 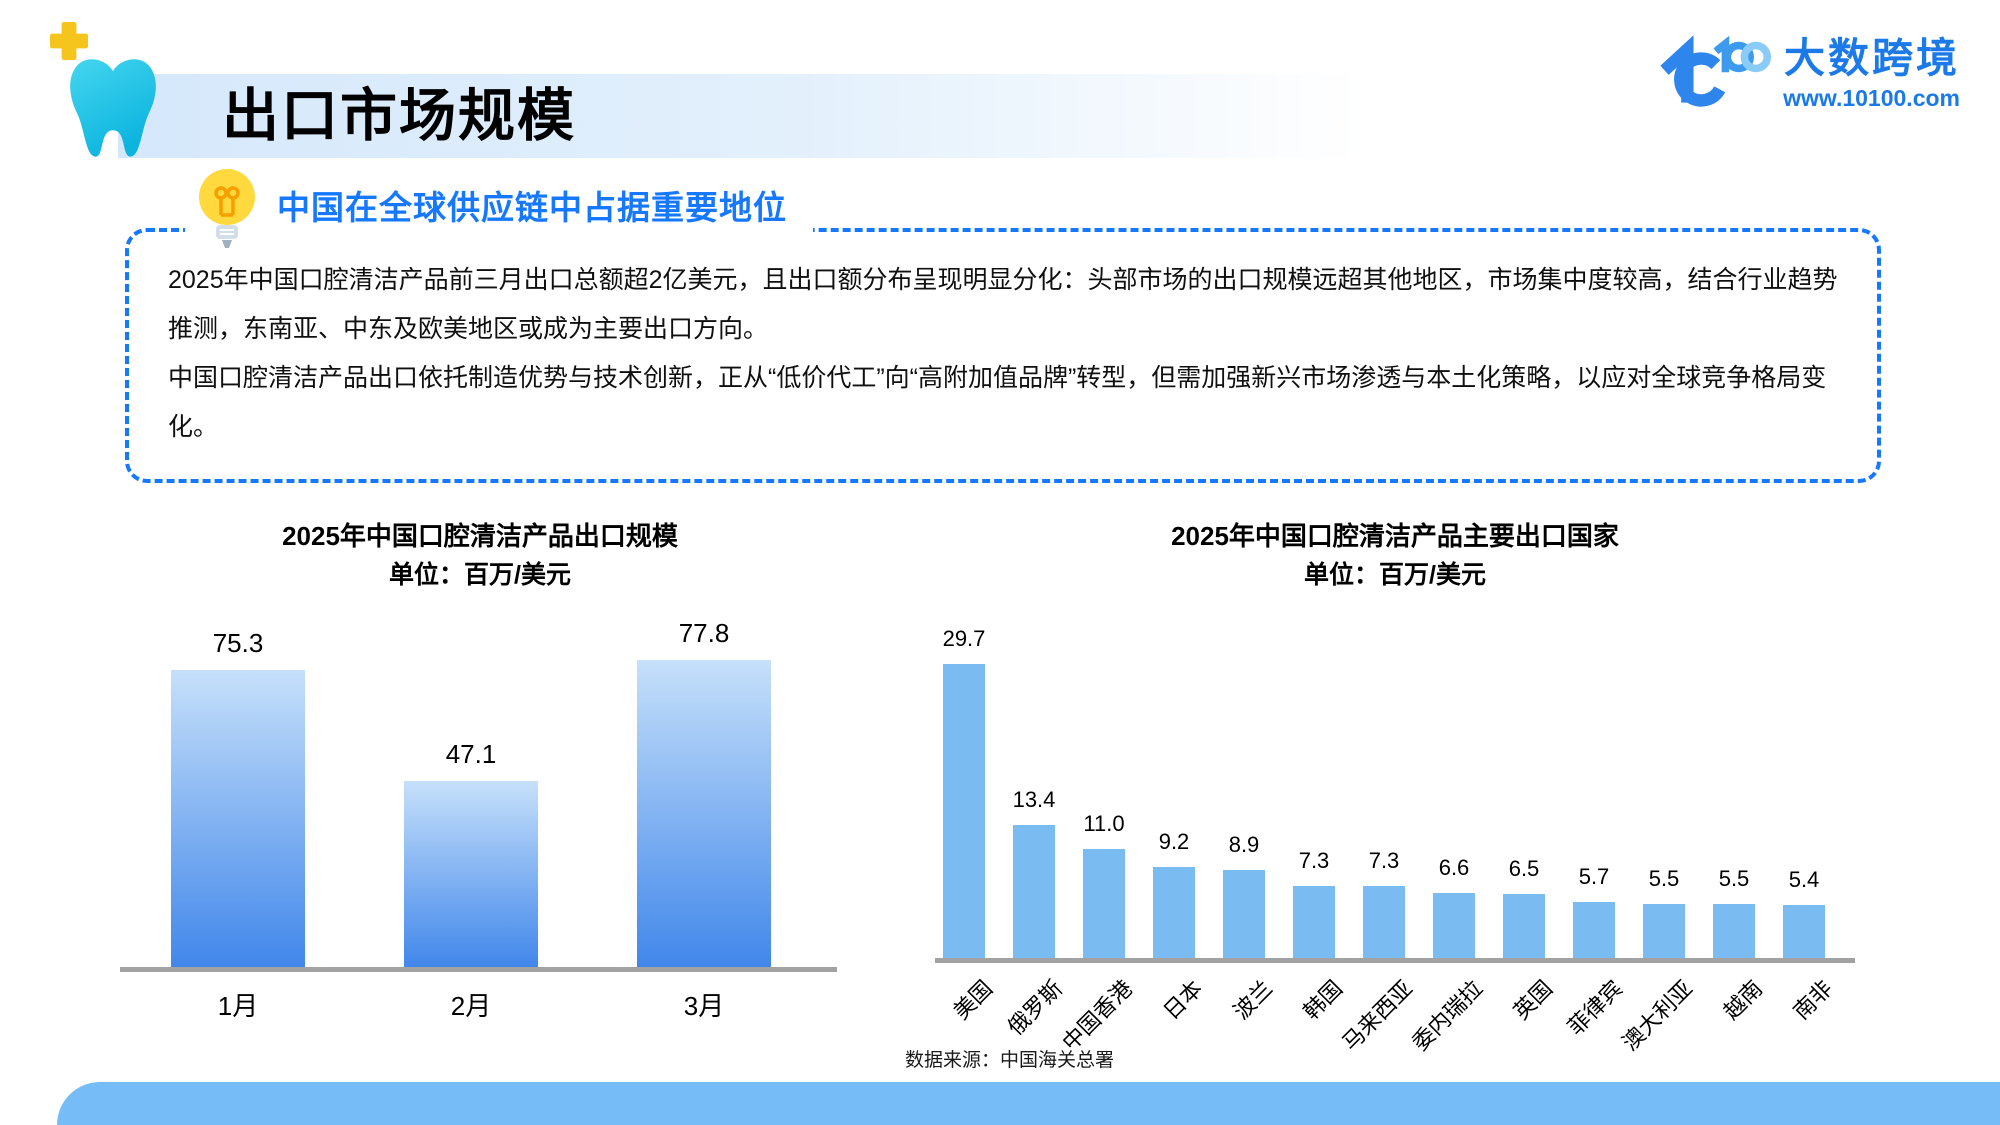 I want to click on right-chart-subtitle: 单位：百万/美元, so click(x=1395, y=575).